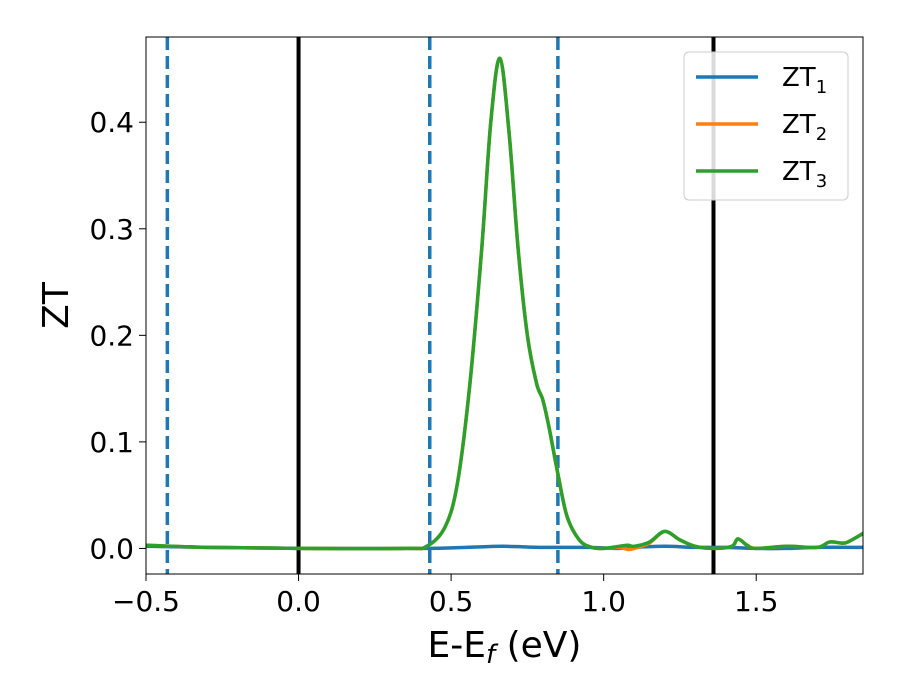  I want to click on legend-box, so click(766, 126).